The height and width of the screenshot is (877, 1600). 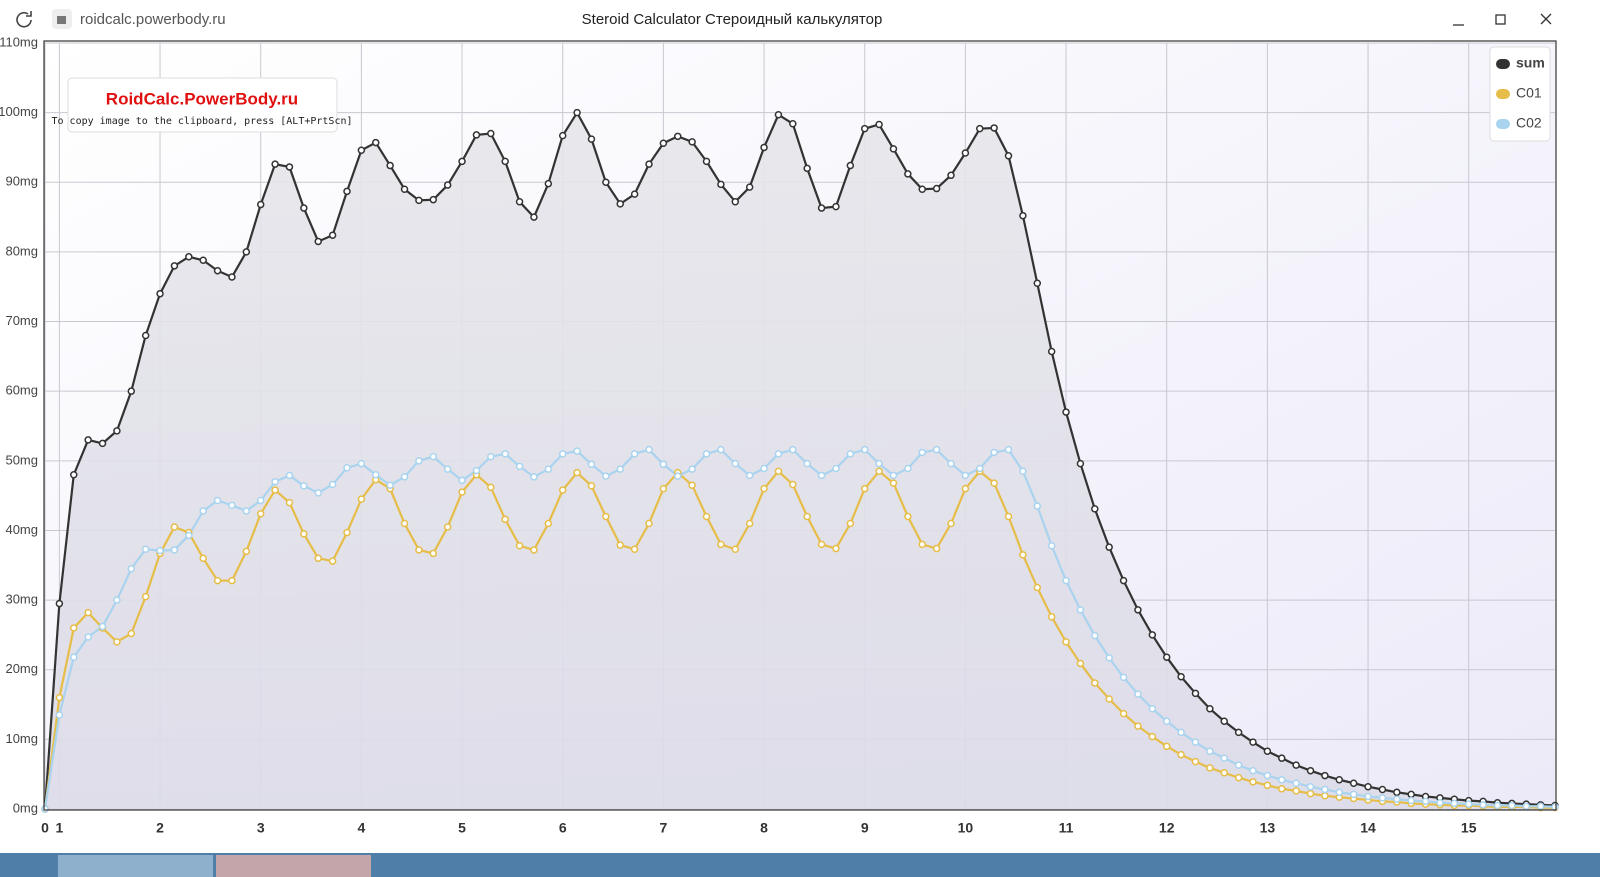 I want to click on reload-button, so click(x=24, y=19).